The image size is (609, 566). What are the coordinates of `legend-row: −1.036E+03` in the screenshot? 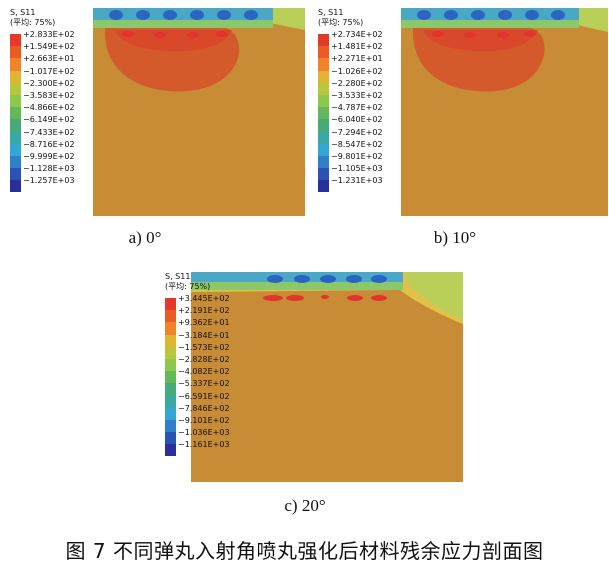 It's located at (215, 436).